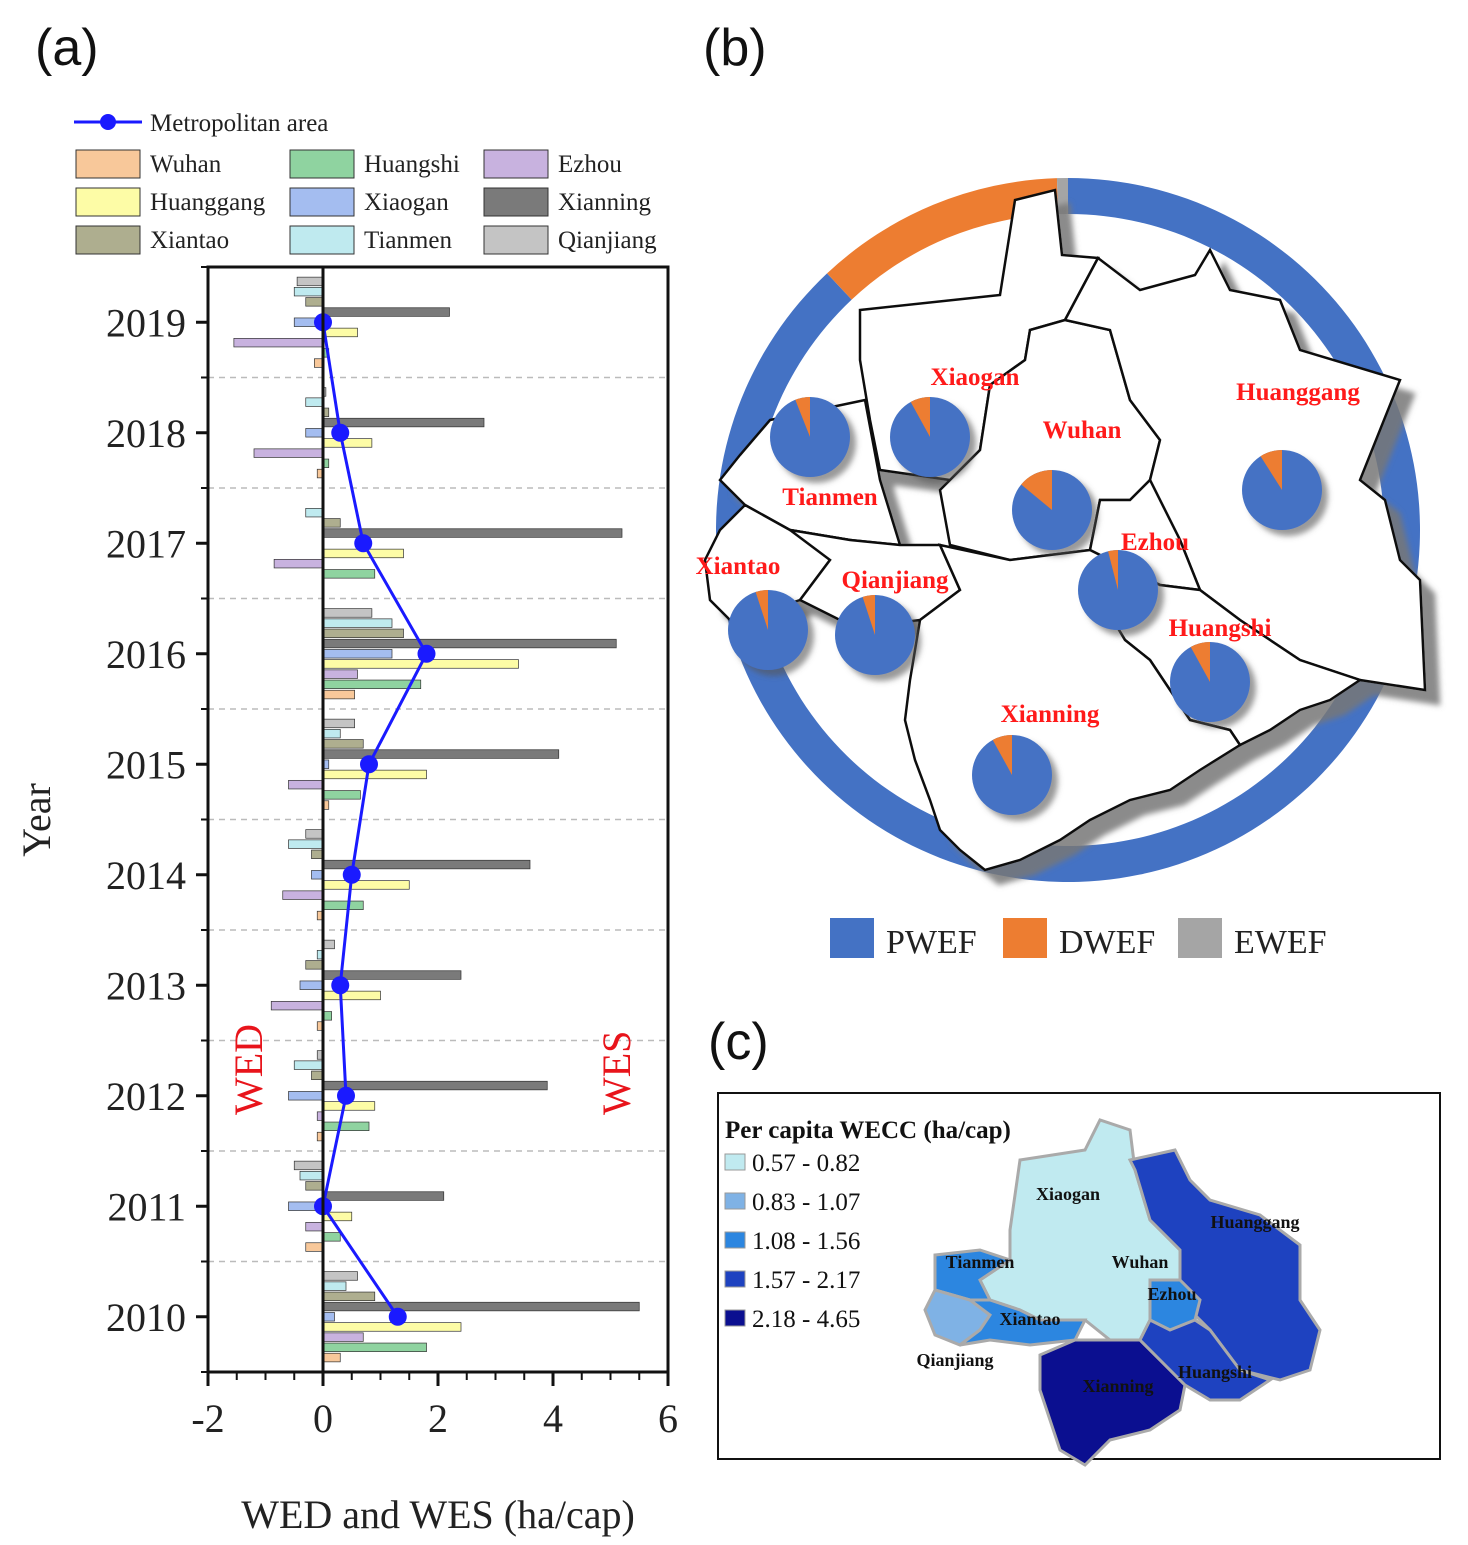 The image size is (1468, 1545). What do you see at coordinates (930, 437) in the screenshot?
I see `pie-xiaogan` at bounding box center [930, 437].